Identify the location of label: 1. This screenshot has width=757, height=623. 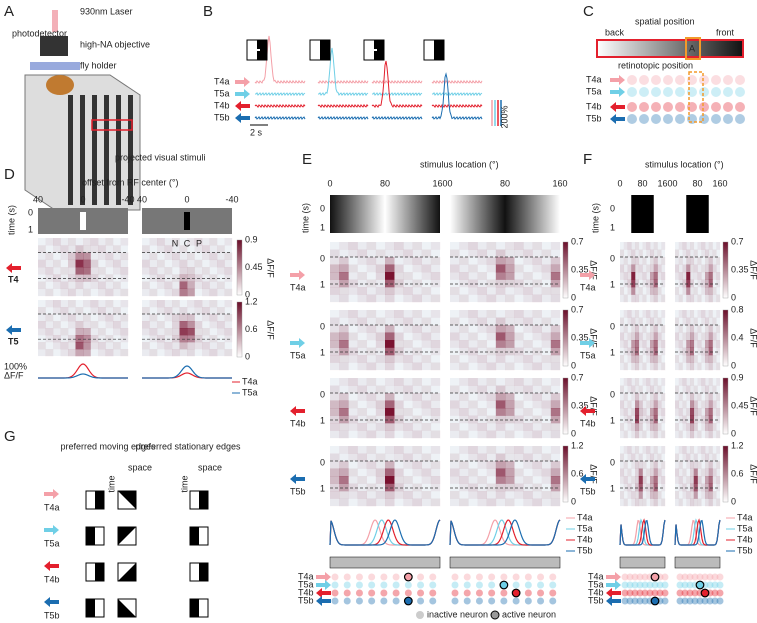
(612, 488).